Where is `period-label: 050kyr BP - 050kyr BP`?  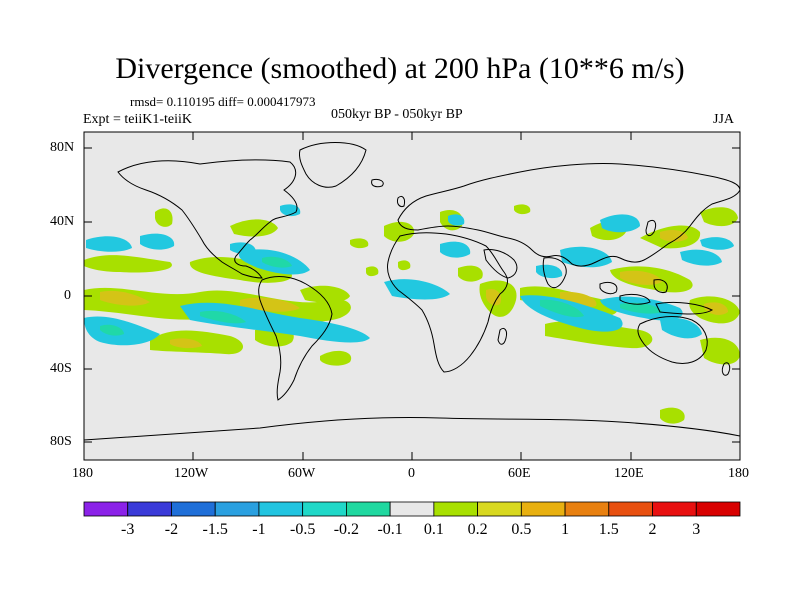
period-label: 050kyr BP - 050kyr BP is located at coordinates (397, 114).